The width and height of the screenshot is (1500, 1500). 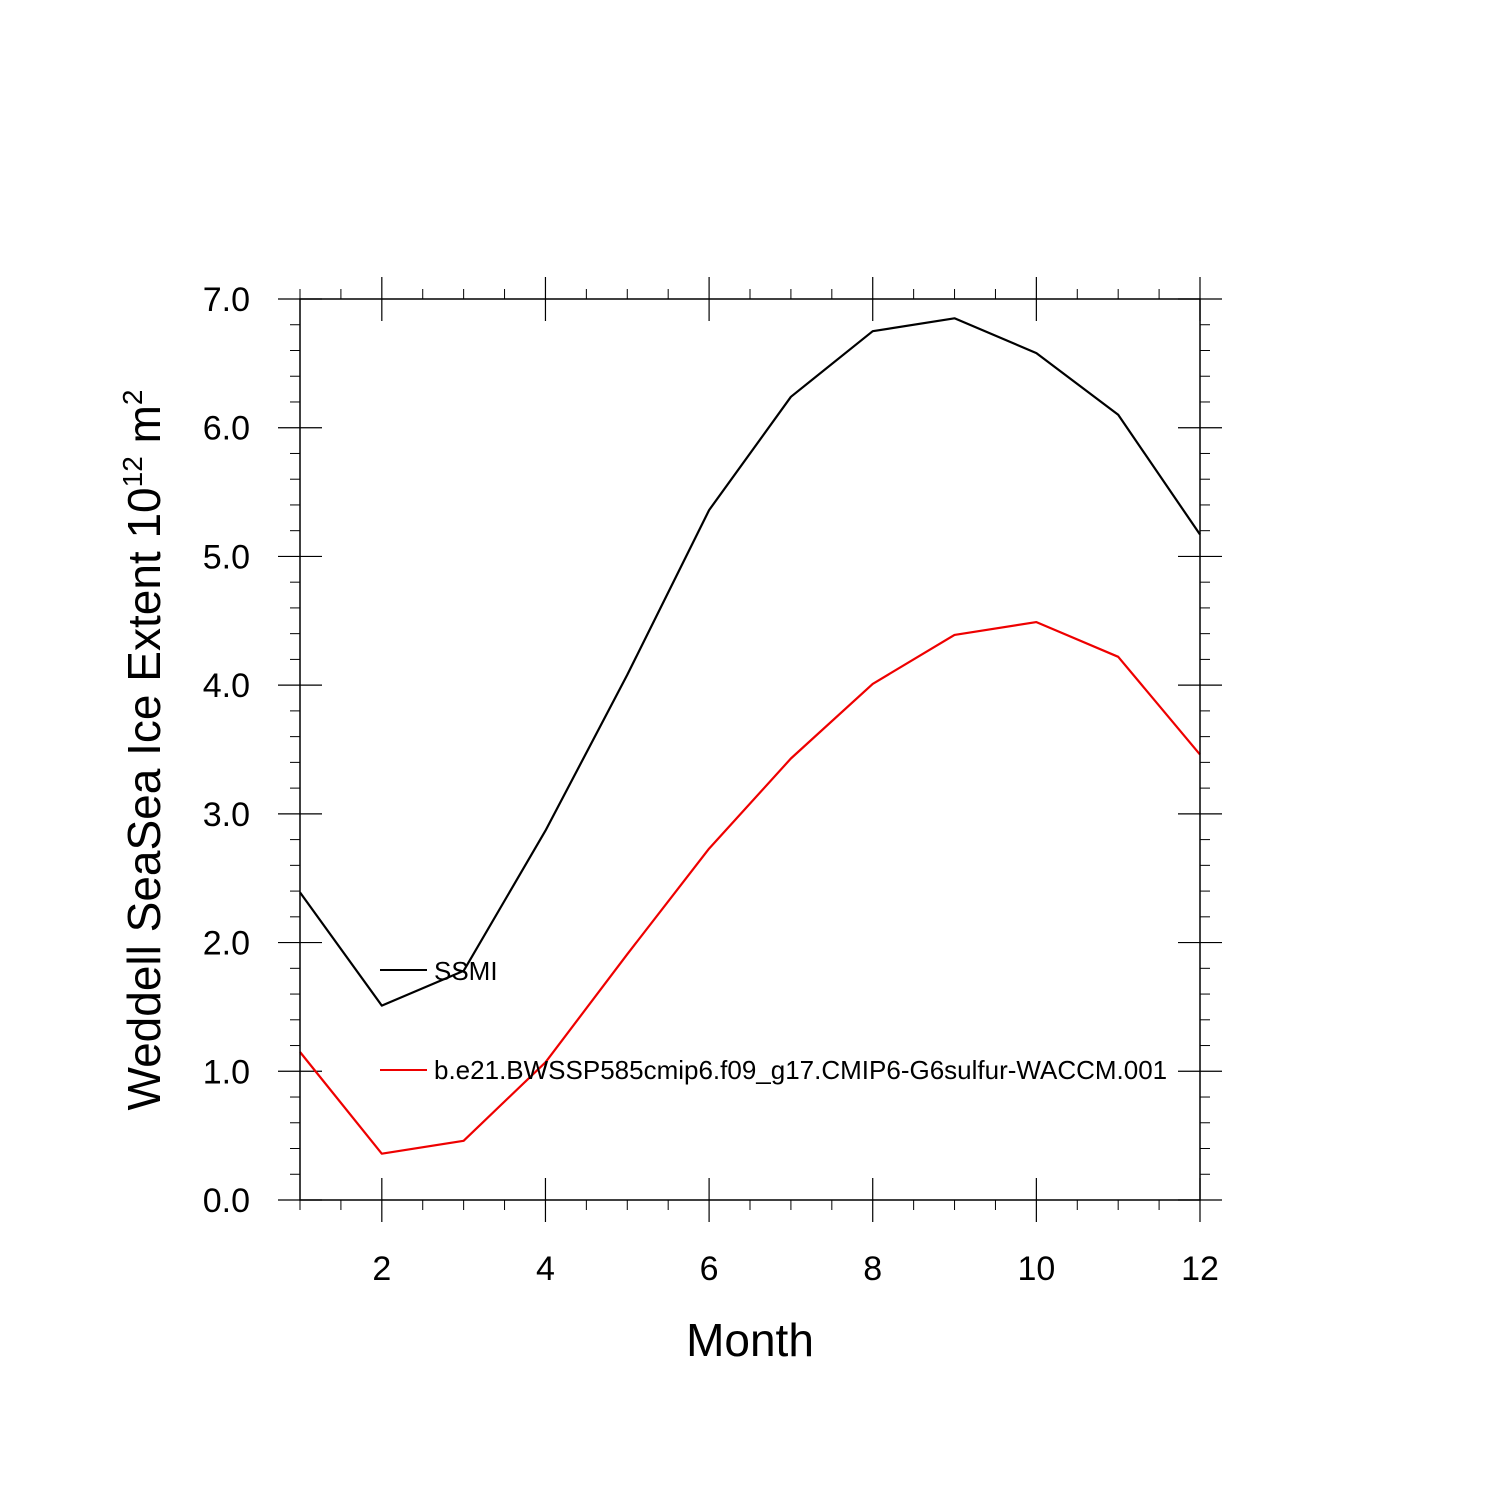 What do you see at coordinates (466, 971) in the screenshot?
I see `legend-label-ssmi: SSMI` at bounding box center [466, 971].